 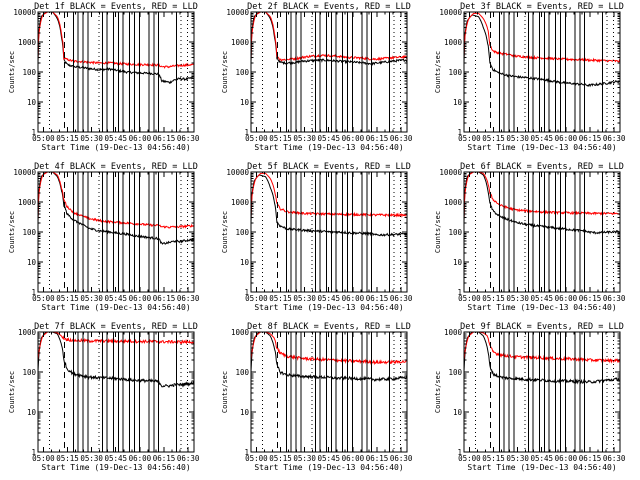 What do you see at coordinates (329, 167) in the screenshot?
I see `panel-title: Det 5f BLACK = Events, RED = LLD` at bounding box center [329, 167].